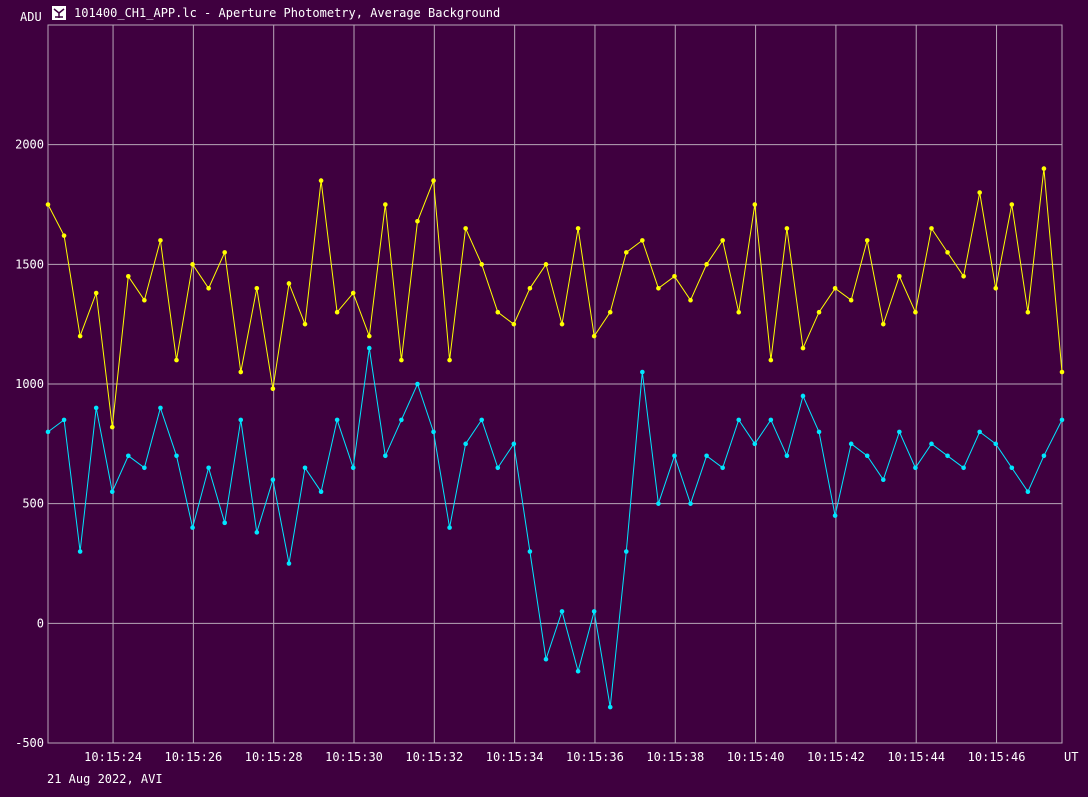 The image size is (1088, 797). I want to click on y-tick-label: 1500, so click(29, 264).